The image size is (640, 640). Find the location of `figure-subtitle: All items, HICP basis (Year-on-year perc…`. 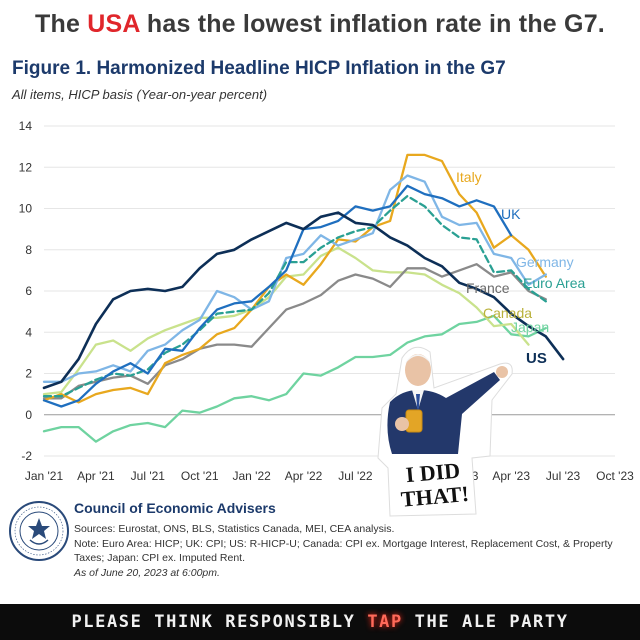

figure-subtitle: All items, HICP basis (Year-on-year perc… is located at coordinates (140, 94).